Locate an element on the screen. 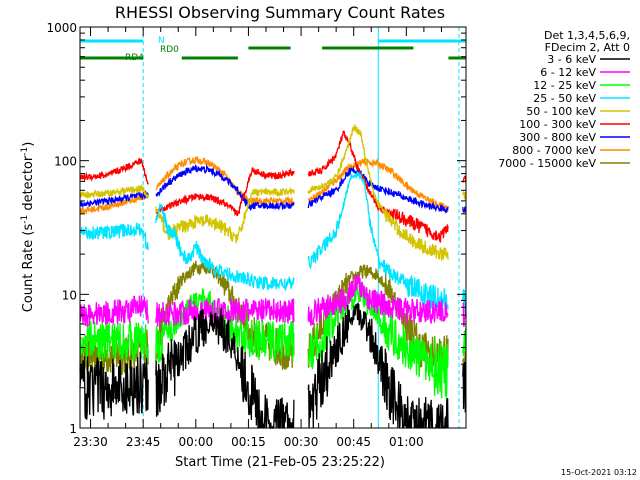 This screenshot has width=640, height=480. y-tick-label: 1000 is located at coordinates (61, 28).